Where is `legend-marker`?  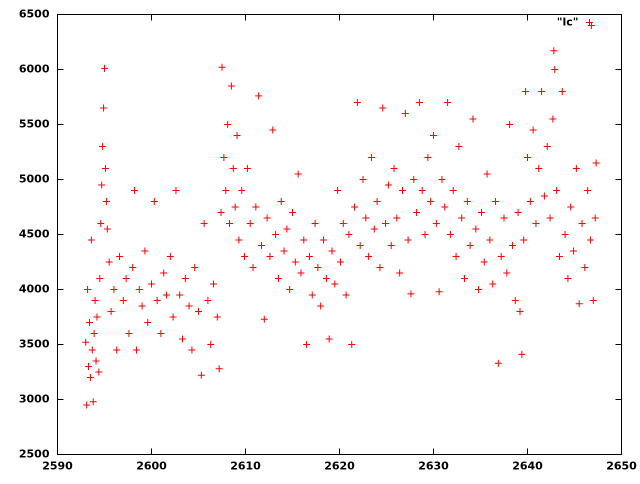
legend-marker is located at coordinates (589, 22).